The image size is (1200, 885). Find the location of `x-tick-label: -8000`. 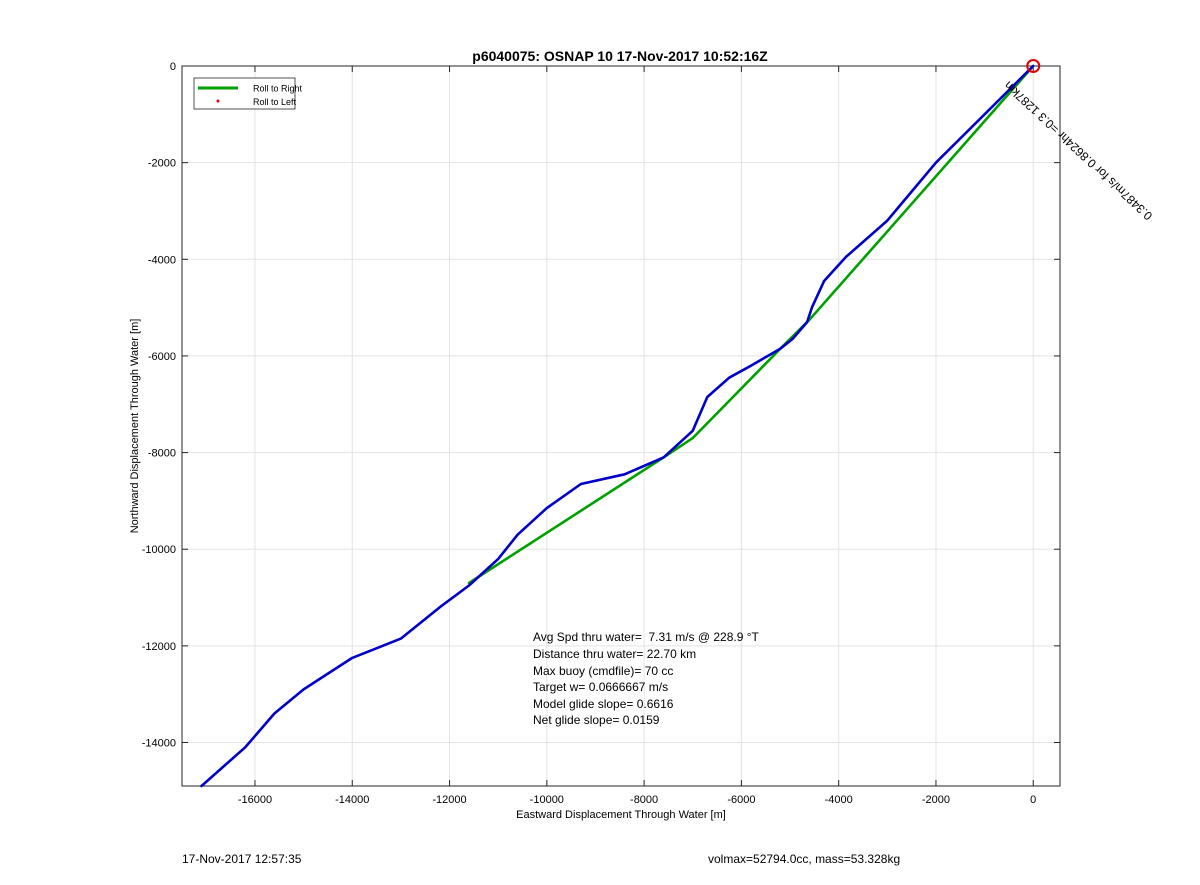

x-tick-label: -8000 is located at coordinates (644, 800).